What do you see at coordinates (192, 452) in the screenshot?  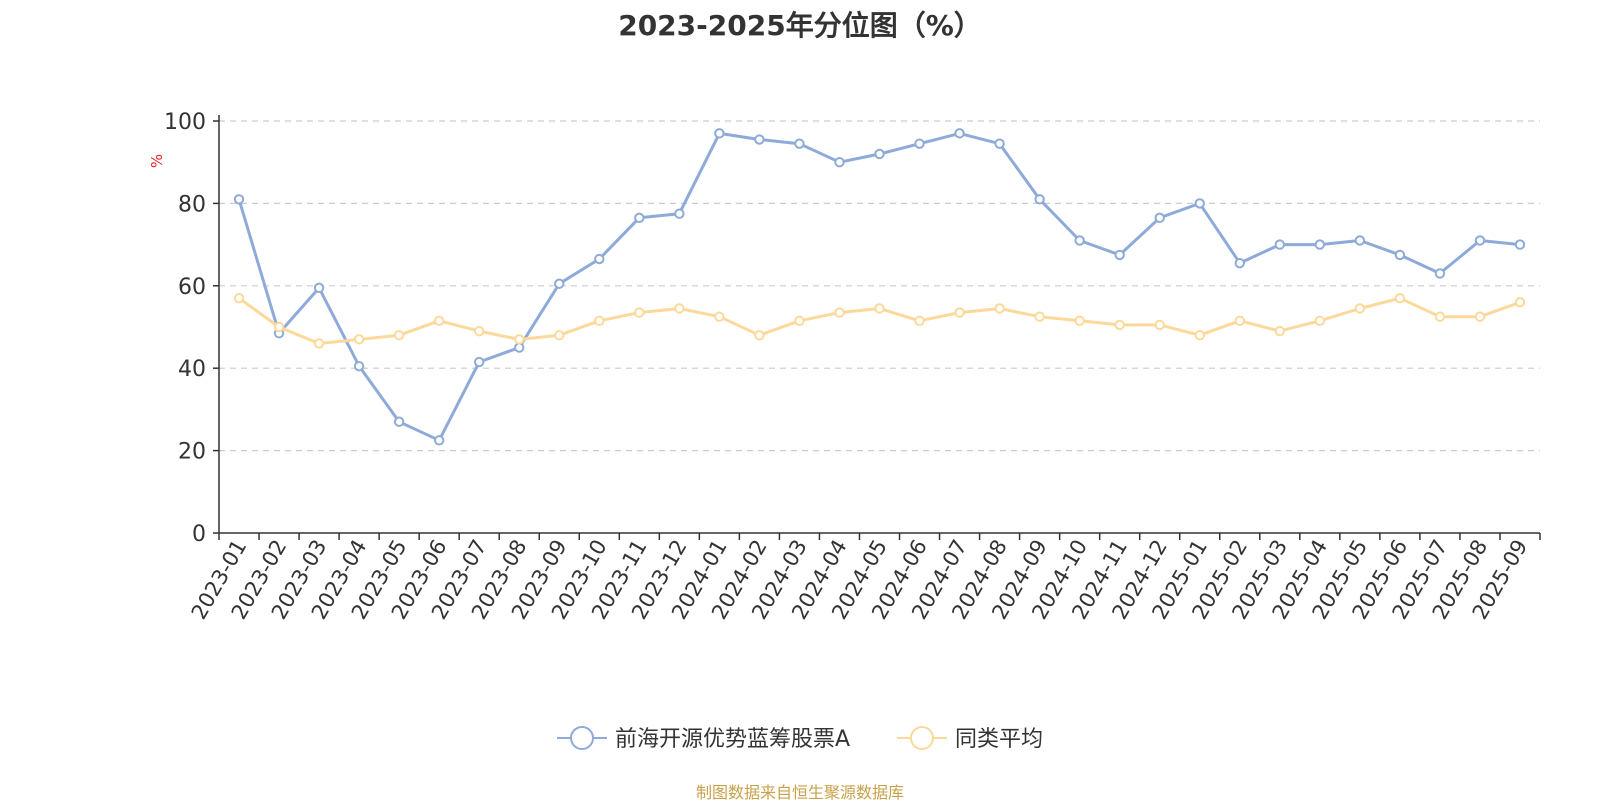 I see `y-tick-label: 20` at bounding box center [192, 452].